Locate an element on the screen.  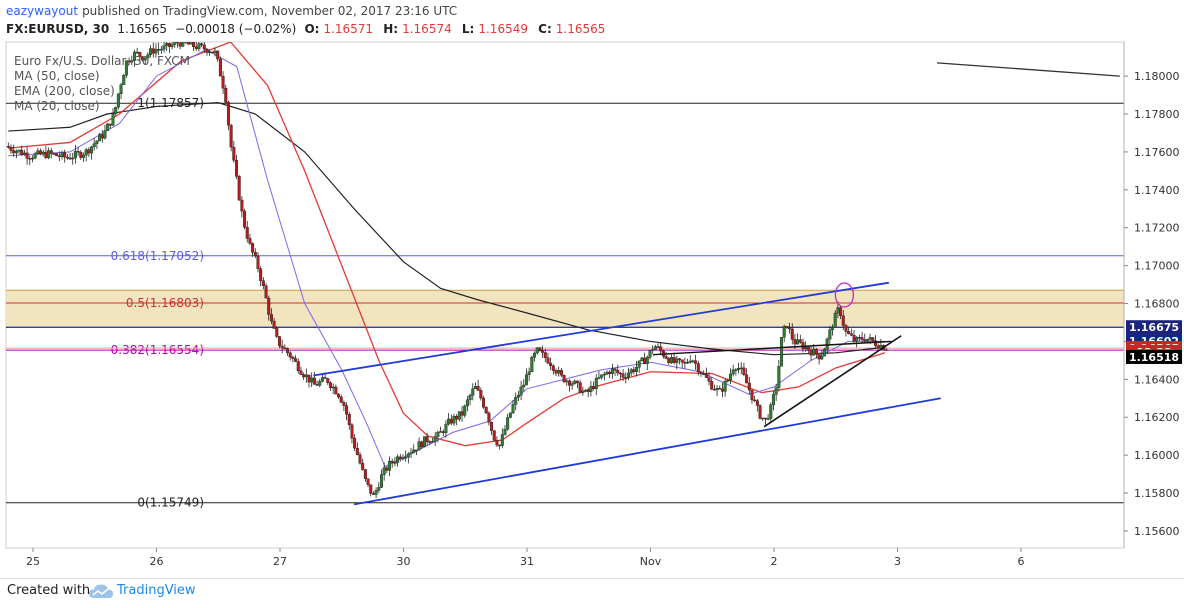
x-tick-label-6: 2 is located at coordinates (774, 561).